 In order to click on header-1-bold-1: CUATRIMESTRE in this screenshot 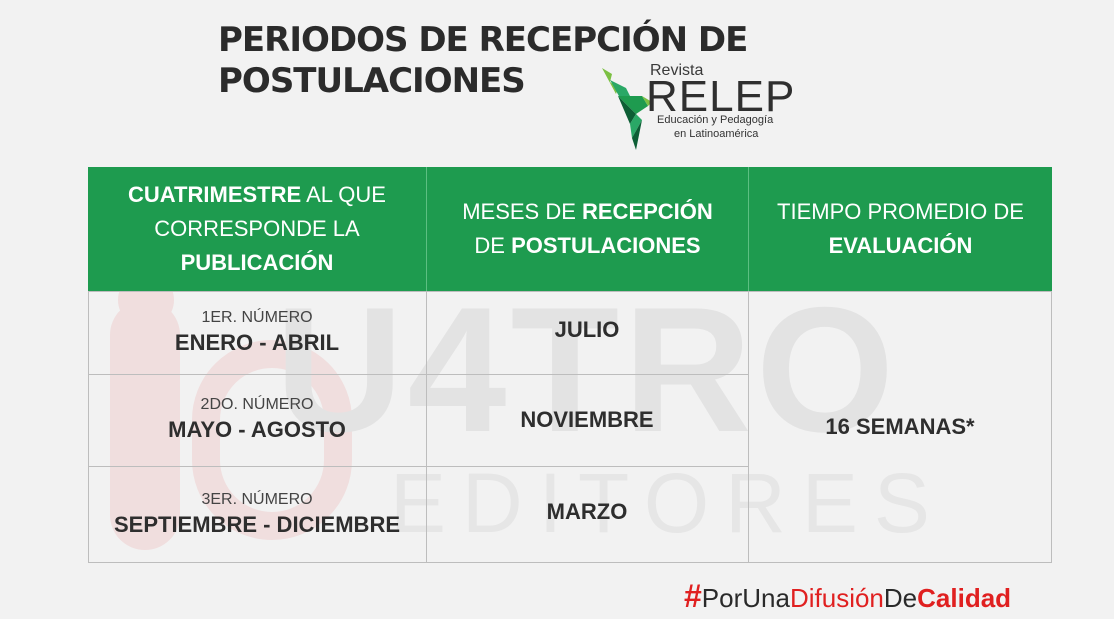, I will do `click(215, 194)`.